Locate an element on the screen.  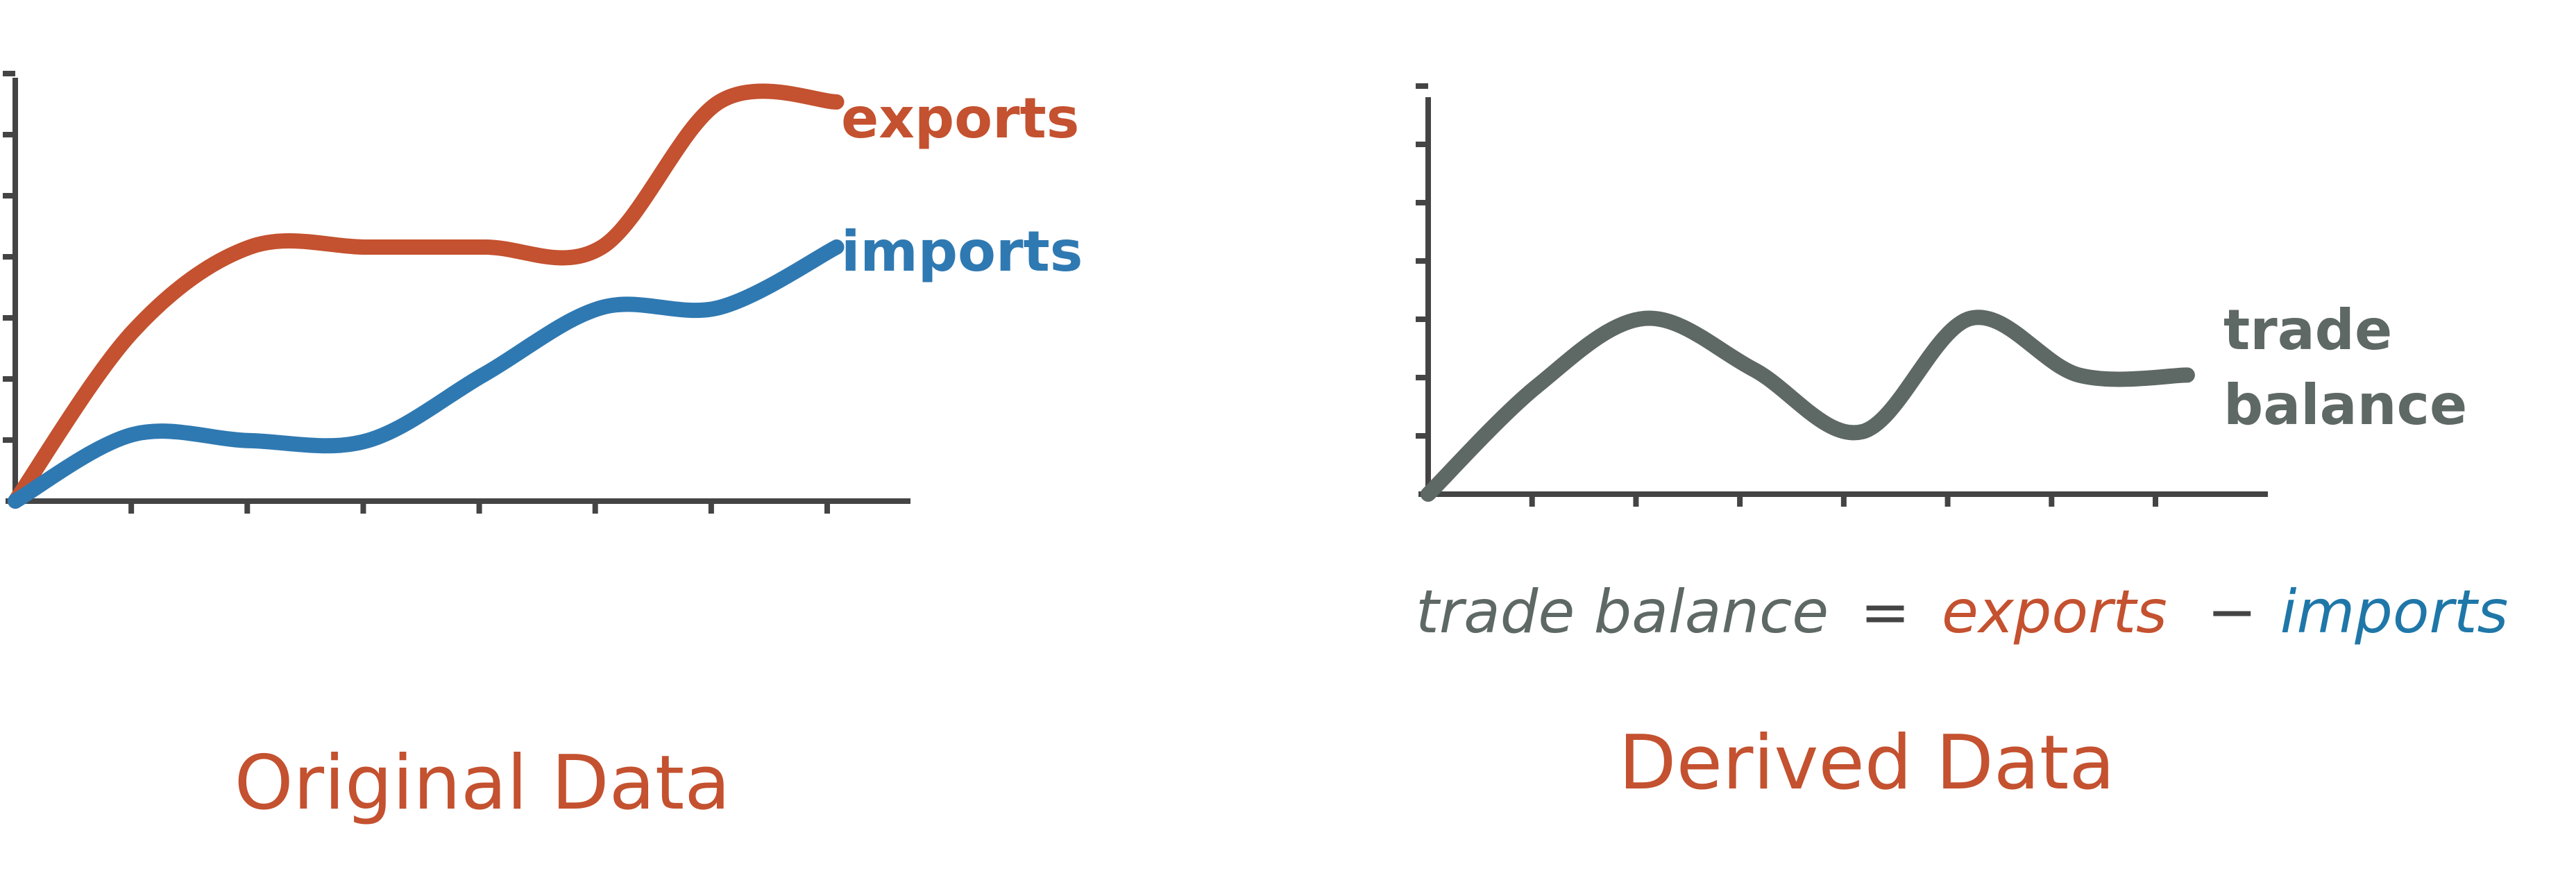
formula: trade balance = exports − imports is located at coordinates (1962, 612).